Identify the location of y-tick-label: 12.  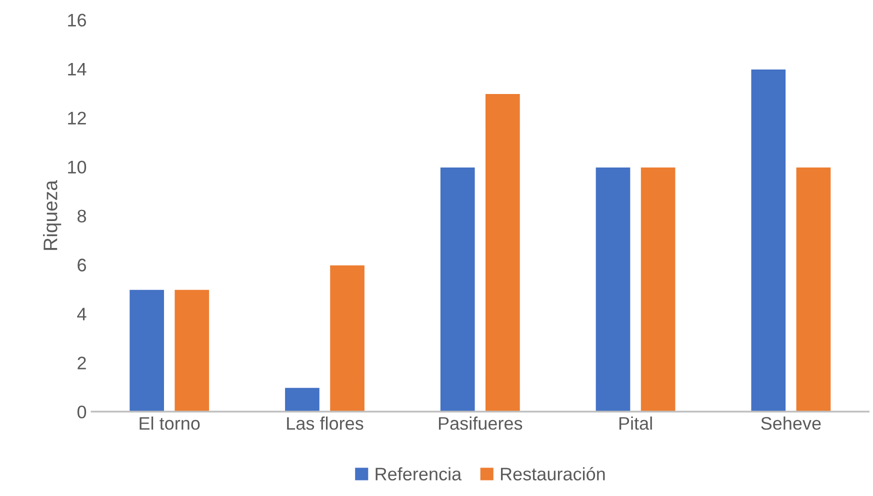
(77, 118).